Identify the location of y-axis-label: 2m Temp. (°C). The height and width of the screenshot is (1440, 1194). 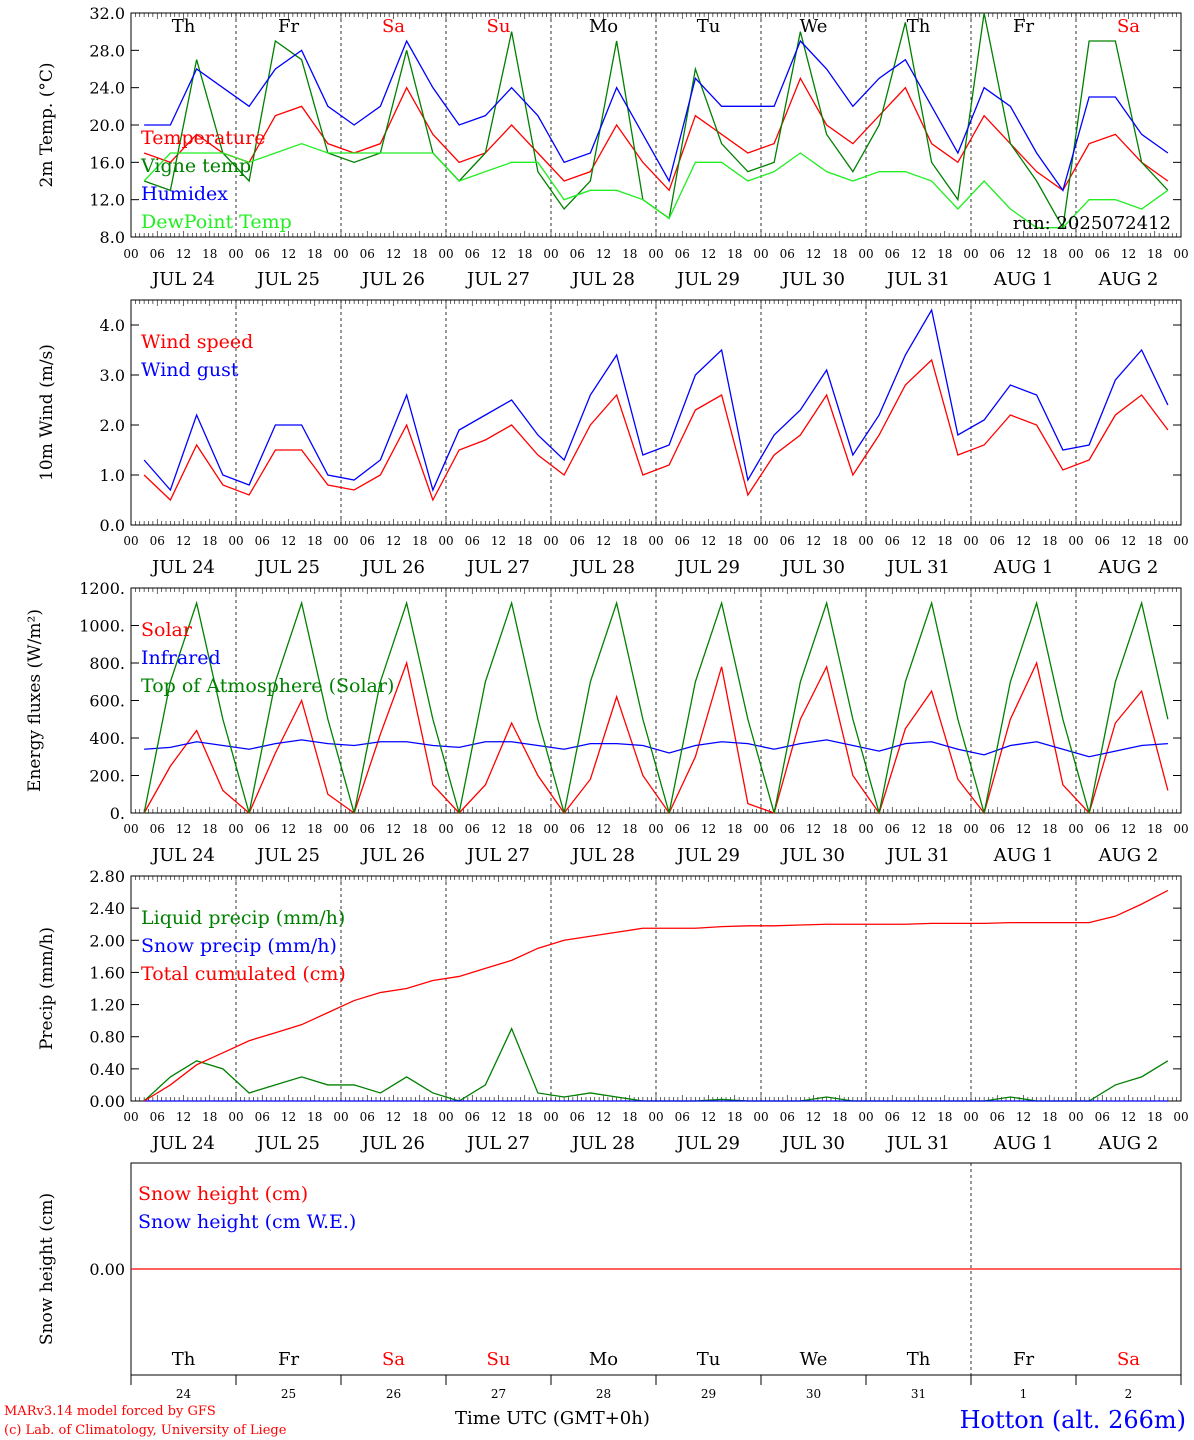
(47, 124).